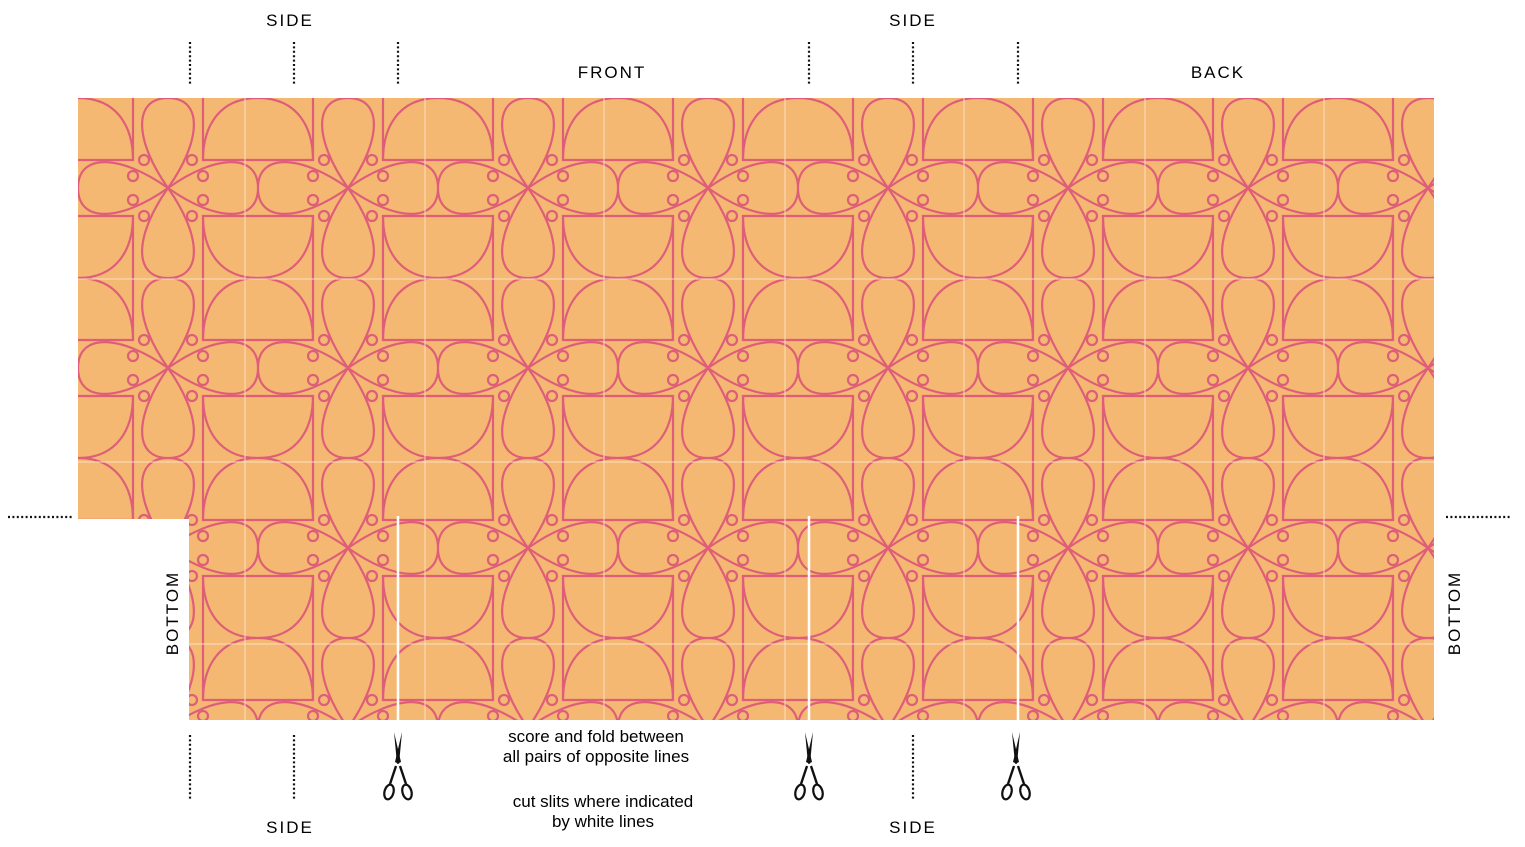  Describe the element at coordinates (603, 801) in the screenshot. I see `instruction-cut-line-1: cut slits where indicated` at that location.